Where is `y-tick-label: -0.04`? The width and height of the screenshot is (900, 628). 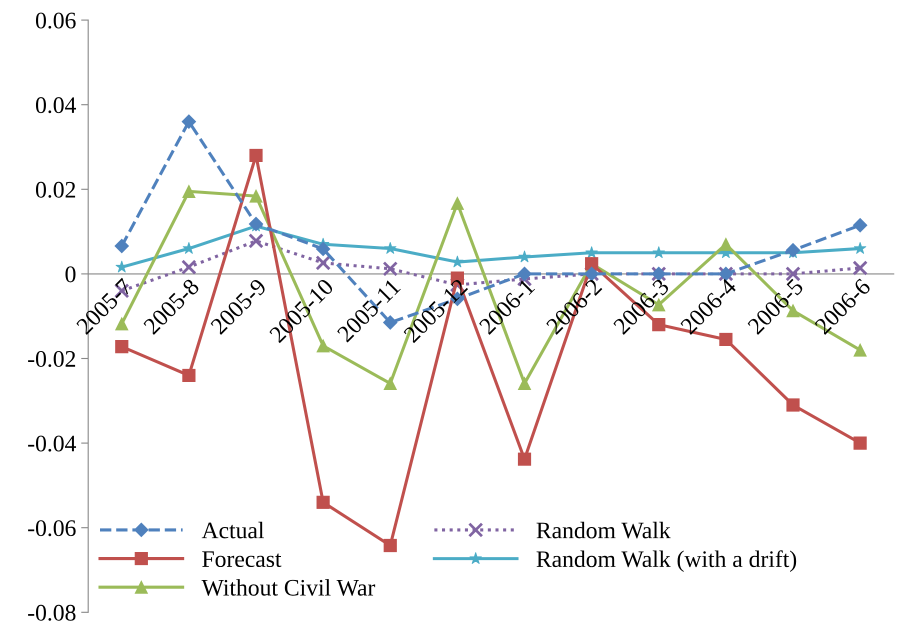 y-tick-label: -0.04 is located at coordinates (52, 444).